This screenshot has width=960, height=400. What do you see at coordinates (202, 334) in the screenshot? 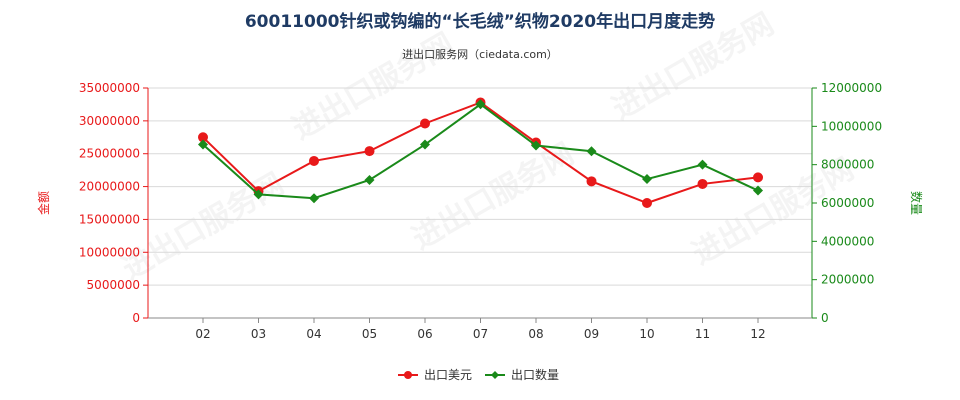
I see `x-axis-tick-label: 02` at bounding box center [202, 334].